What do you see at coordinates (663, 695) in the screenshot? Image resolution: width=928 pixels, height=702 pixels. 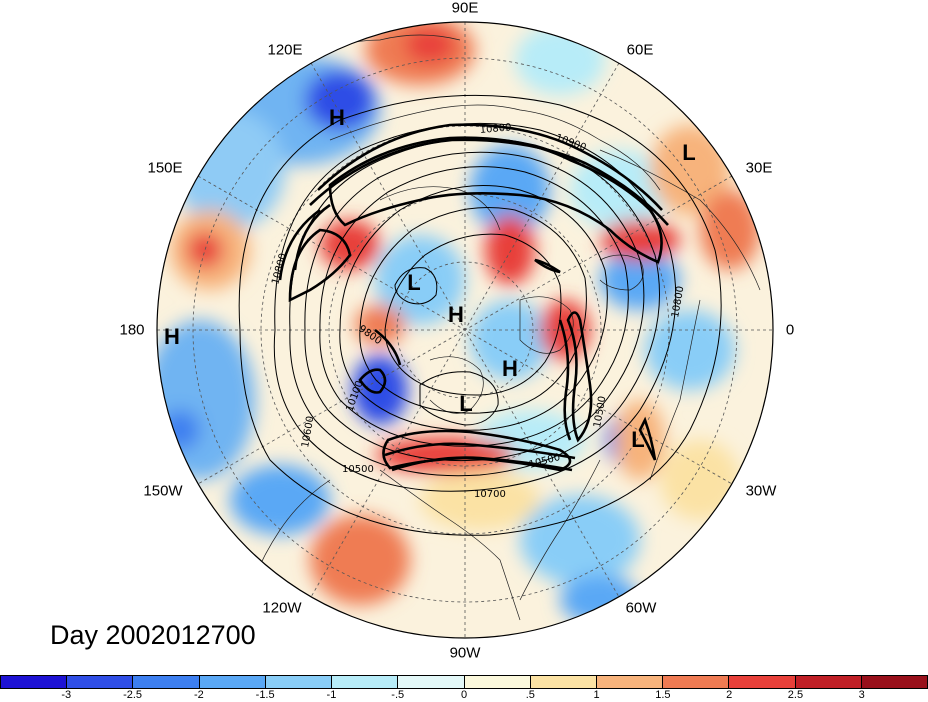 I see `colorbar-tick-label: 1.5` at bounding box center [663, 695].